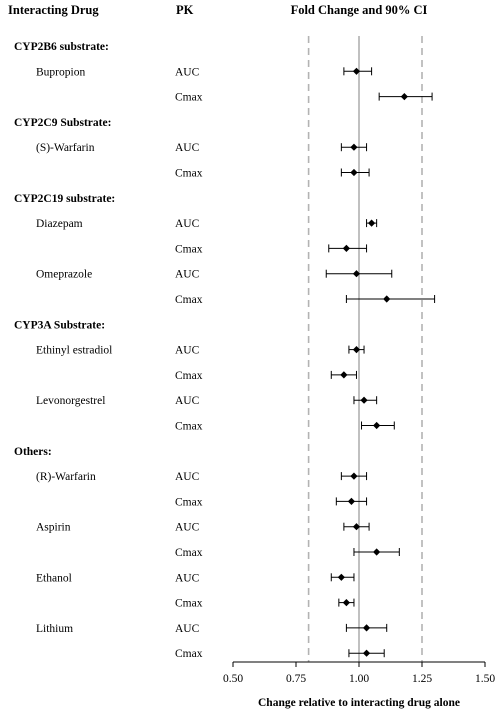 This screenshot has width=502, height=712. Describe the element at coordinates (74, 351) in the screenshot. I see `drug-label: Ethinyl estradiol` at that location.